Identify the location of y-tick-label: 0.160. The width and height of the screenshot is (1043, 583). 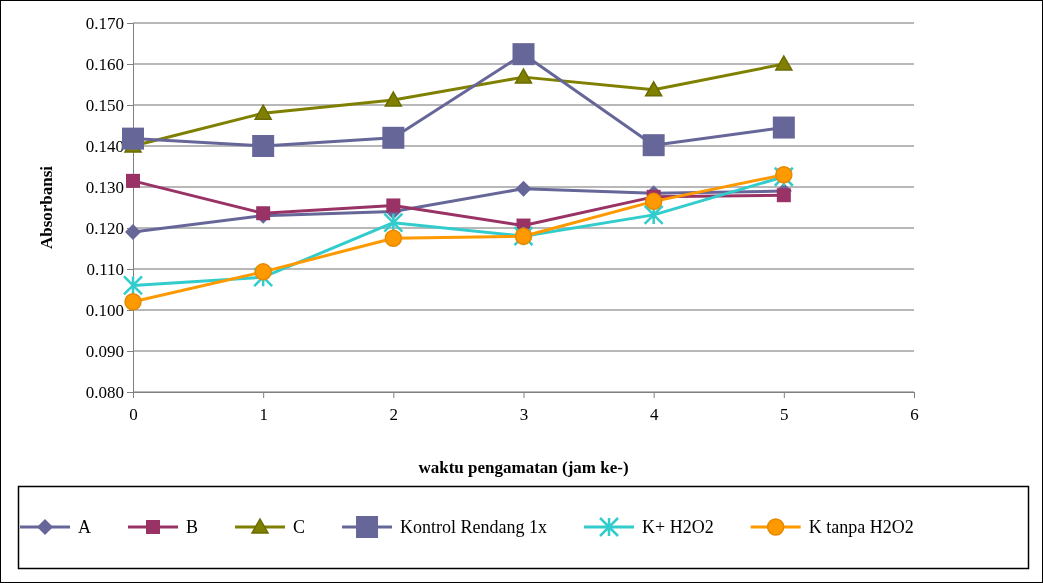
(104, 64).